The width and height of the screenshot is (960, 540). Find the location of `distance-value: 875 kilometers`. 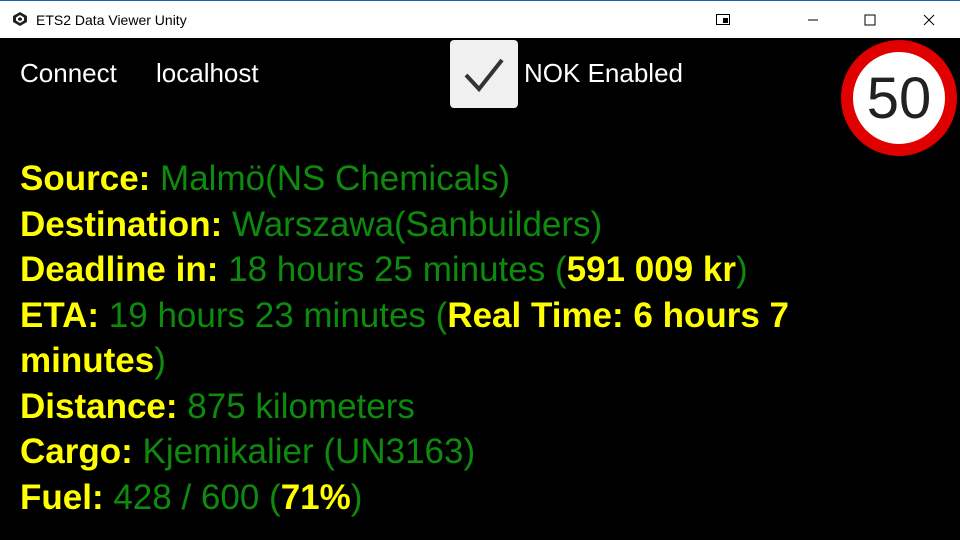

distance-value: 875 kilometers is located at coordinates (301, 406).